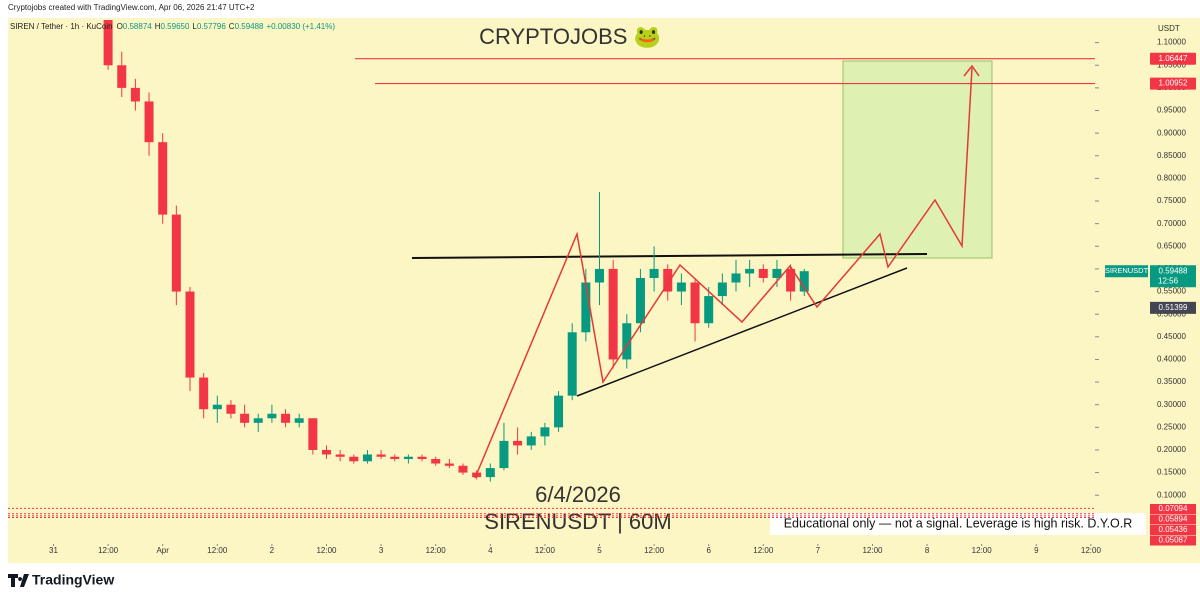  Describe the element at coordinates (708, 550) in the screenshot. I see `x-tick-label: 6` at that location.